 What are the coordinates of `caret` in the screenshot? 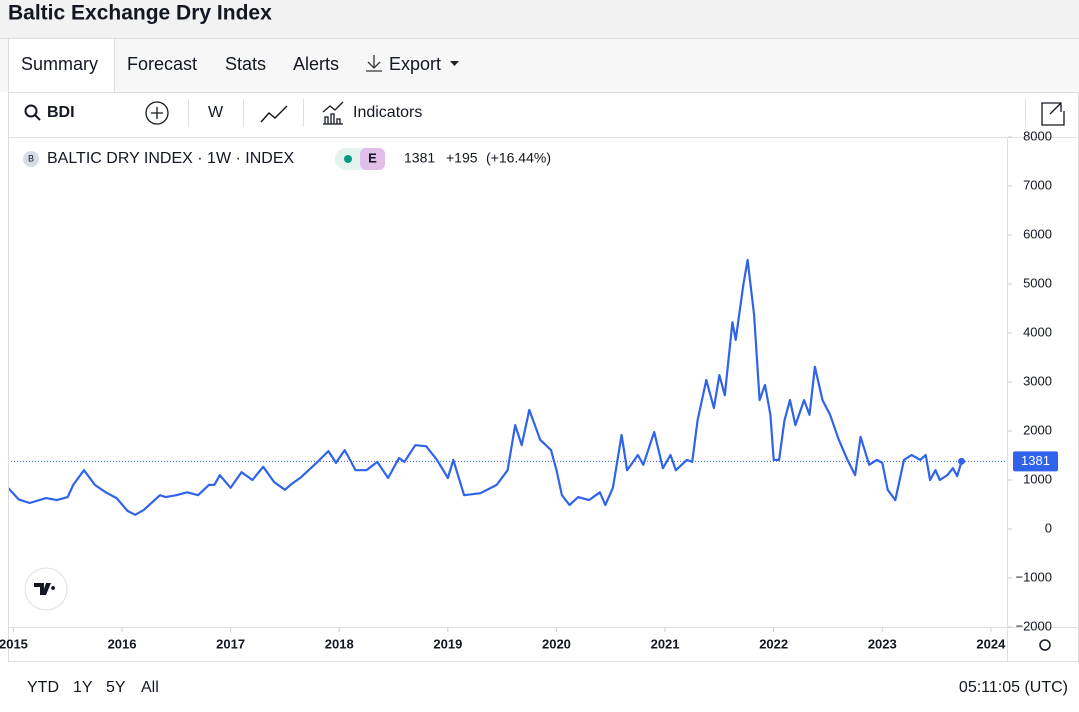 It's located at (454, 63).